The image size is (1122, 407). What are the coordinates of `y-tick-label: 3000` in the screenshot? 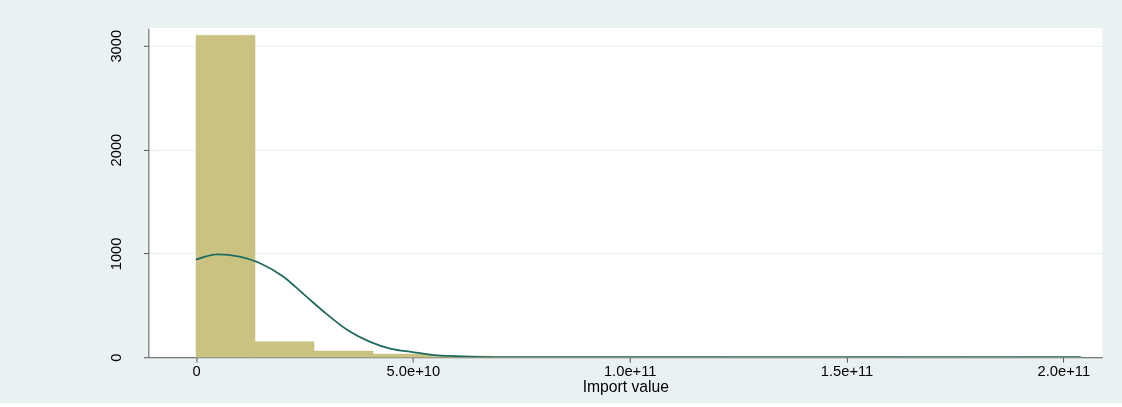 It's located at (116, 46).